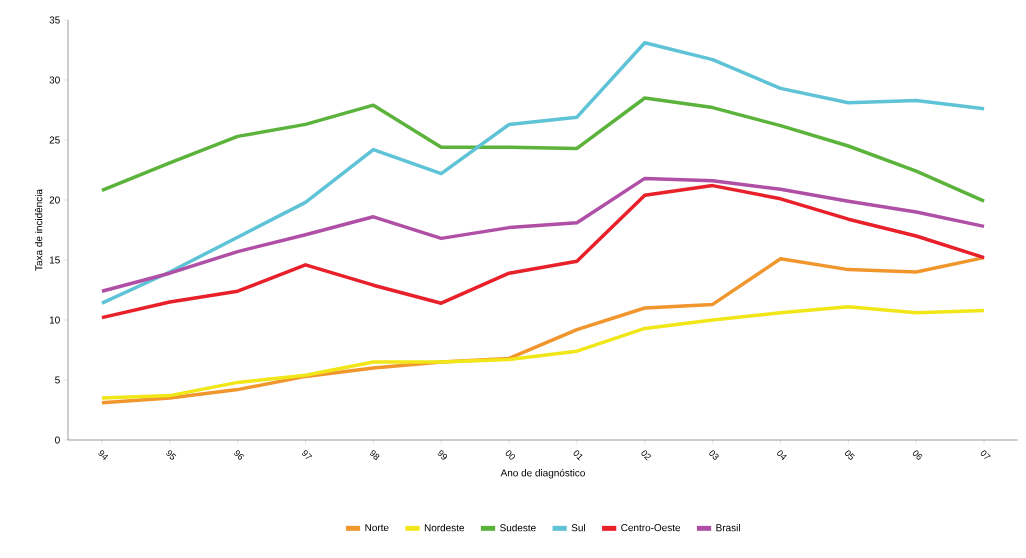  I want to click on y-tick-label: 30, so click(54, 80).